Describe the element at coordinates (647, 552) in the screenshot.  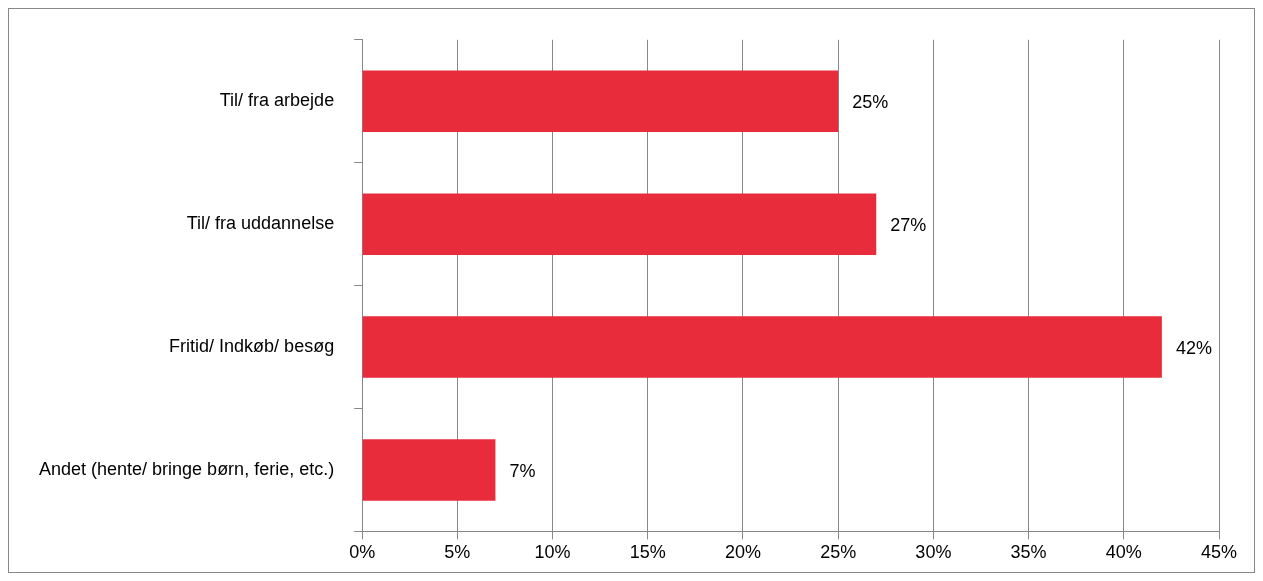
I see `x-tick-label: 15%` at that location.